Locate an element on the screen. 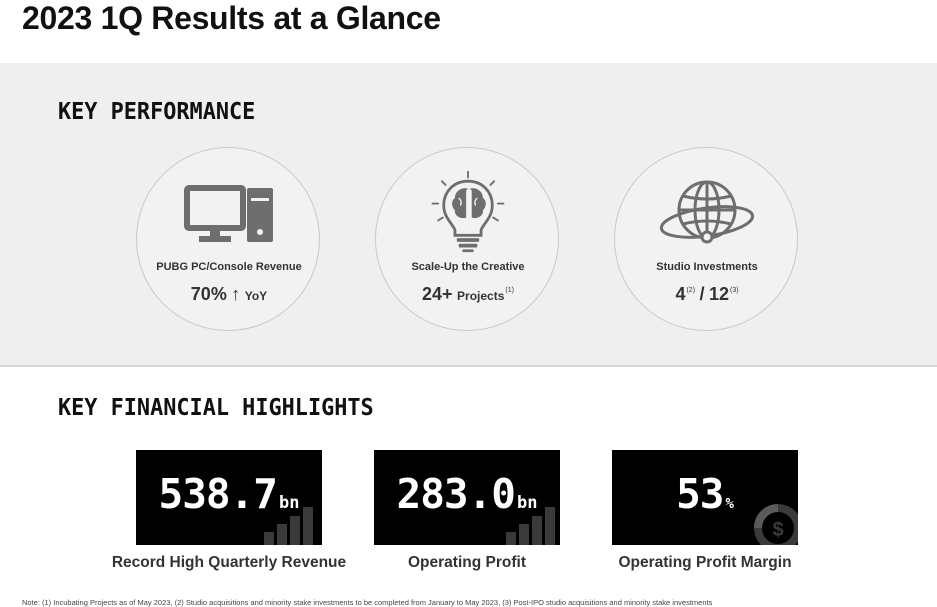 The width and height of the screenshot is (937, 607). performance-card-pc-revenue: PUBG PC/Console Revenue 70% ↑ YoY is located at coordinates (228, 239).